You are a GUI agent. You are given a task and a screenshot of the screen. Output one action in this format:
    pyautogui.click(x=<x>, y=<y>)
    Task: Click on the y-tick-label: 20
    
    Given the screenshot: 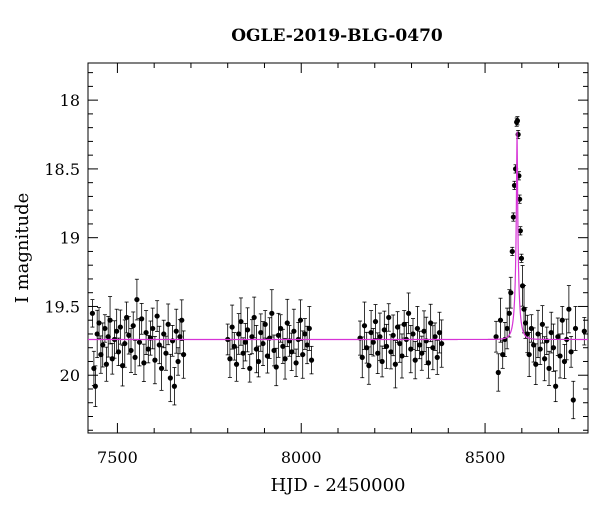 What is the action you would take?
    pyautogui.click(x=70, y=375)
    